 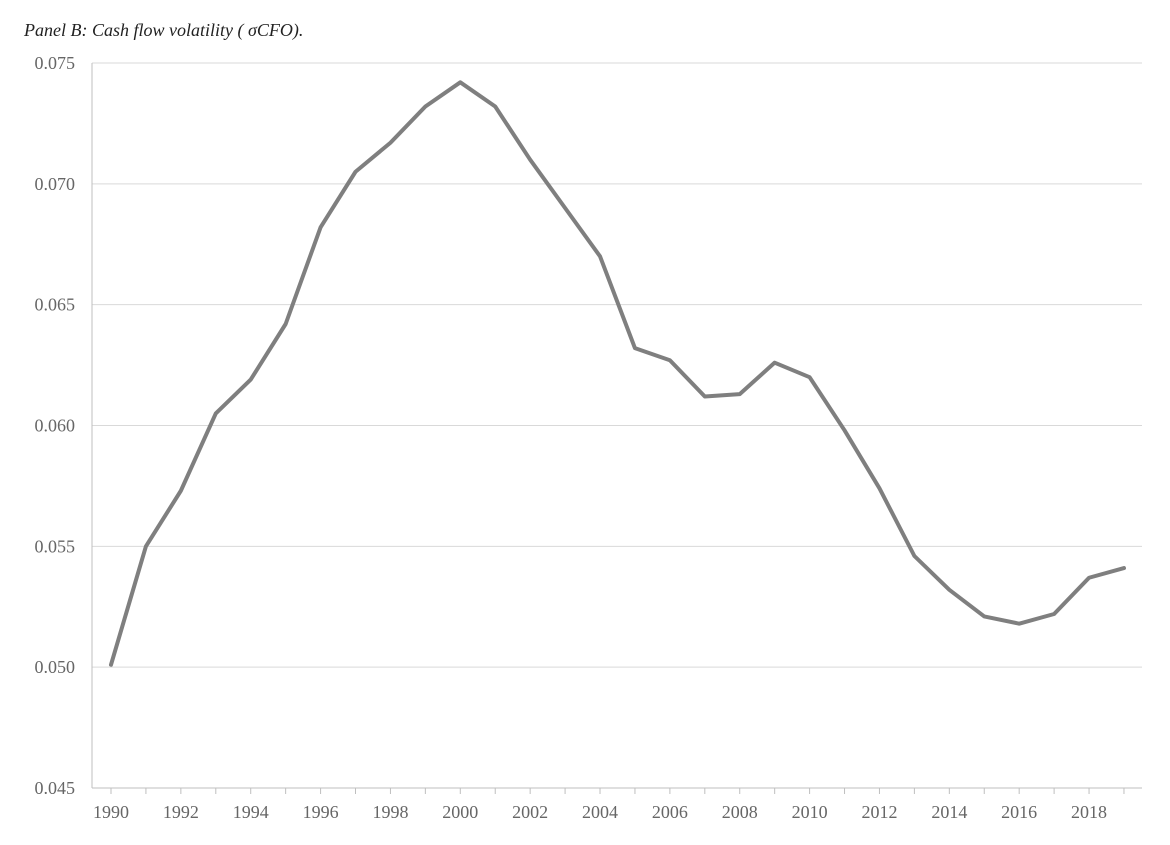 What do you see at coordinates (55, 788) in the screenshot?
I see `y-tick-label: 0.045` at bounding box center [55, 788].